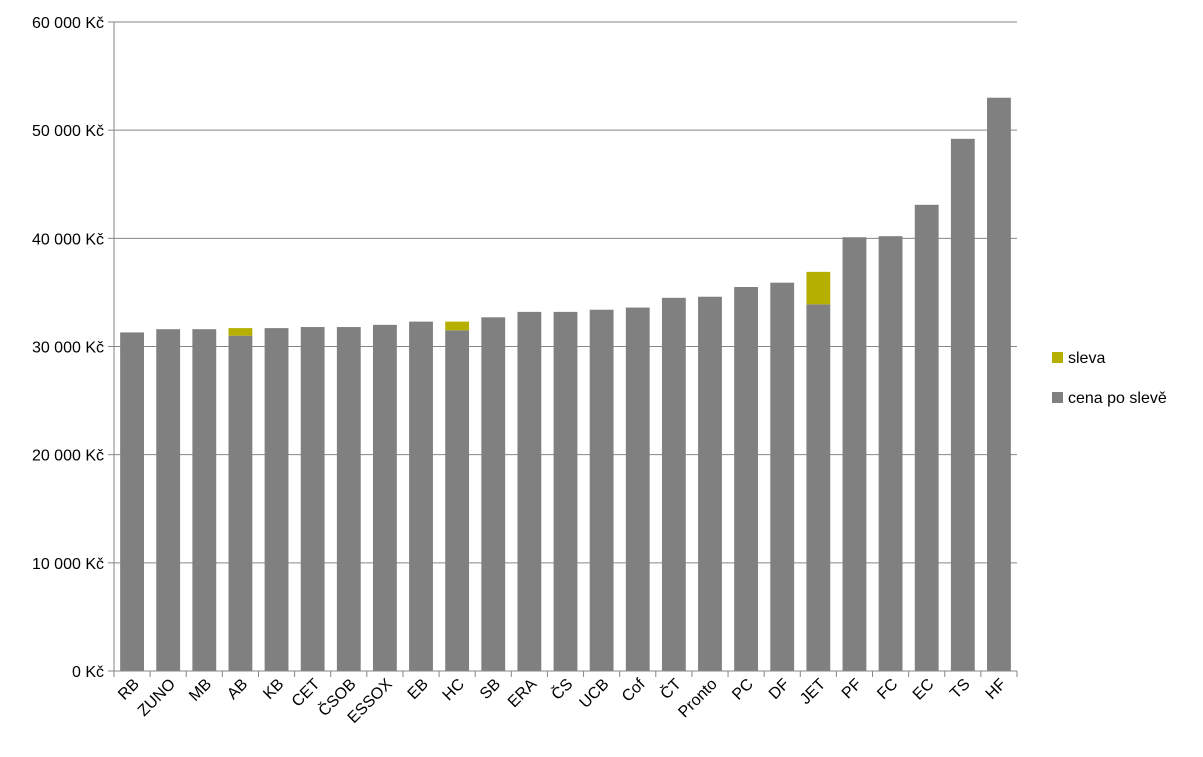  Describe the element at coordinates (68, 564) in the screenshot. I see `y-tick-label: 10 000 Kč` at that location.